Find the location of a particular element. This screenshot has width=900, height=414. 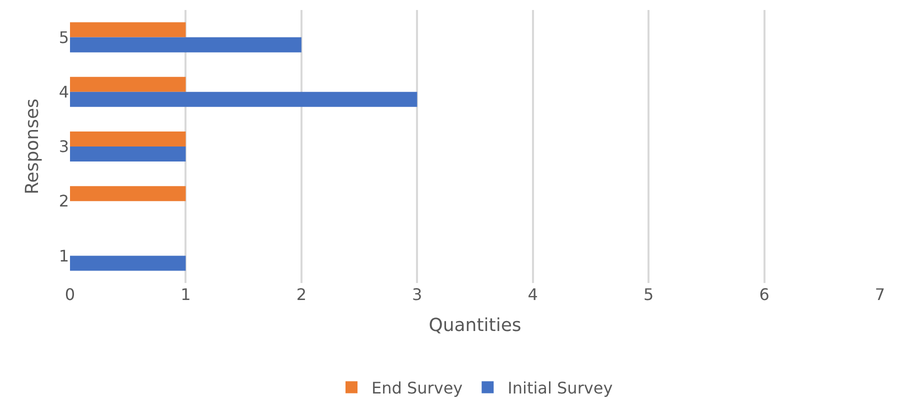

x-tick-label: 4 is located at coordinates (533, 294).